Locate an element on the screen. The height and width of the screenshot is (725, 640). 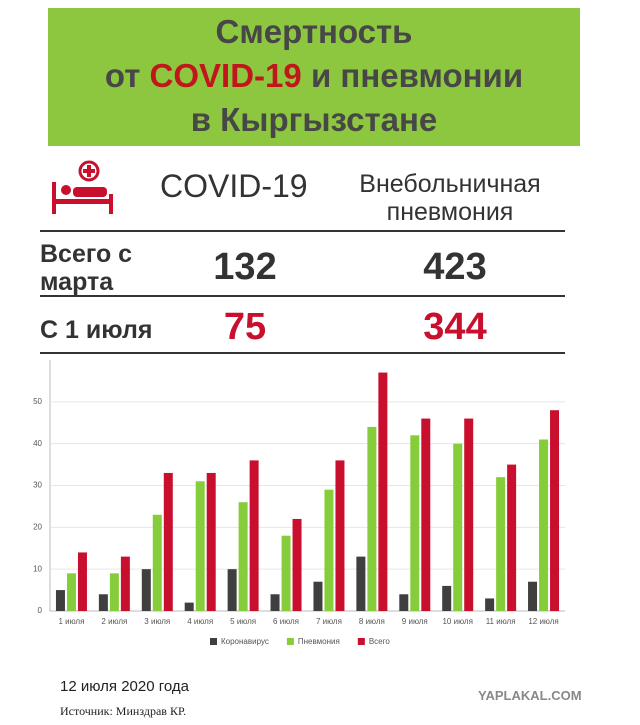
hospital-icon is located at coordinates (82, 187).